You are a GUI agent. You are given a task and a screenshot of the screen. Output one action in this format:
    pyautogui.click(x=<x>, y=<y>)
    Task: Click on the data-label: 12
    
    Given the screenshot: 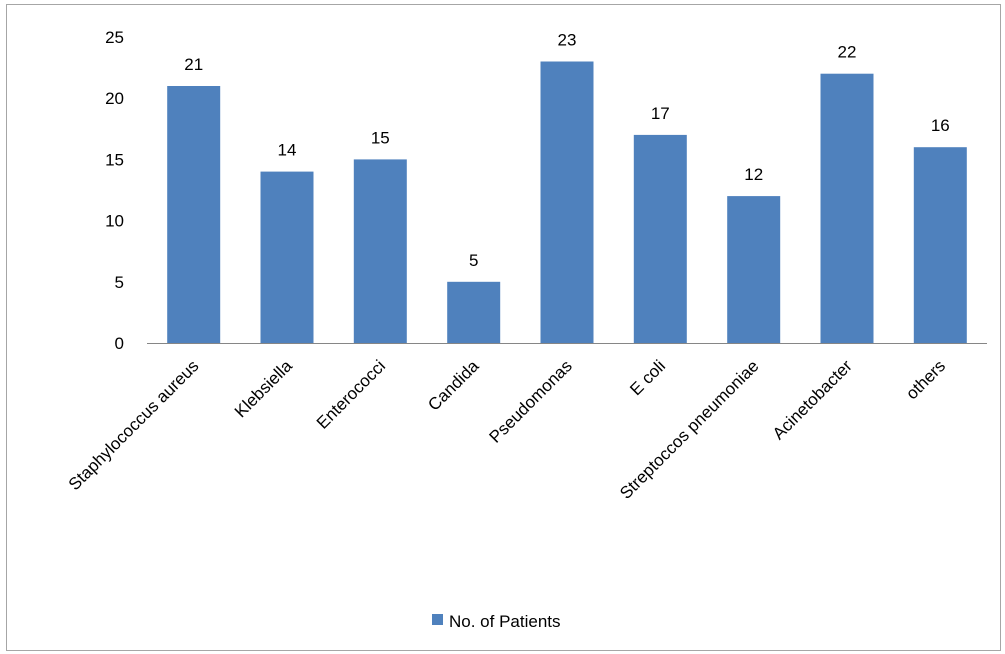 What is the action you would take?
    pyautogui.click(x=753, y=174)
    